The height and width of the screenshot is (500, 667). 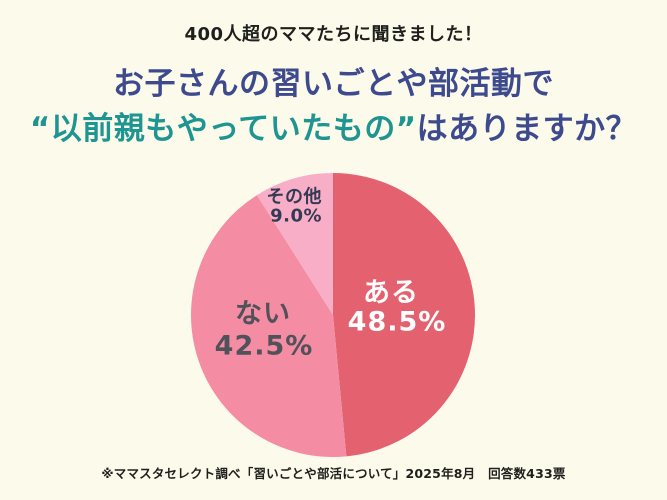 What do you see at coordinates (333, 84) in the screenshot?
I see `title-line-1: お子さんの習いごとや部活動で` at bounding box center [333, 84].